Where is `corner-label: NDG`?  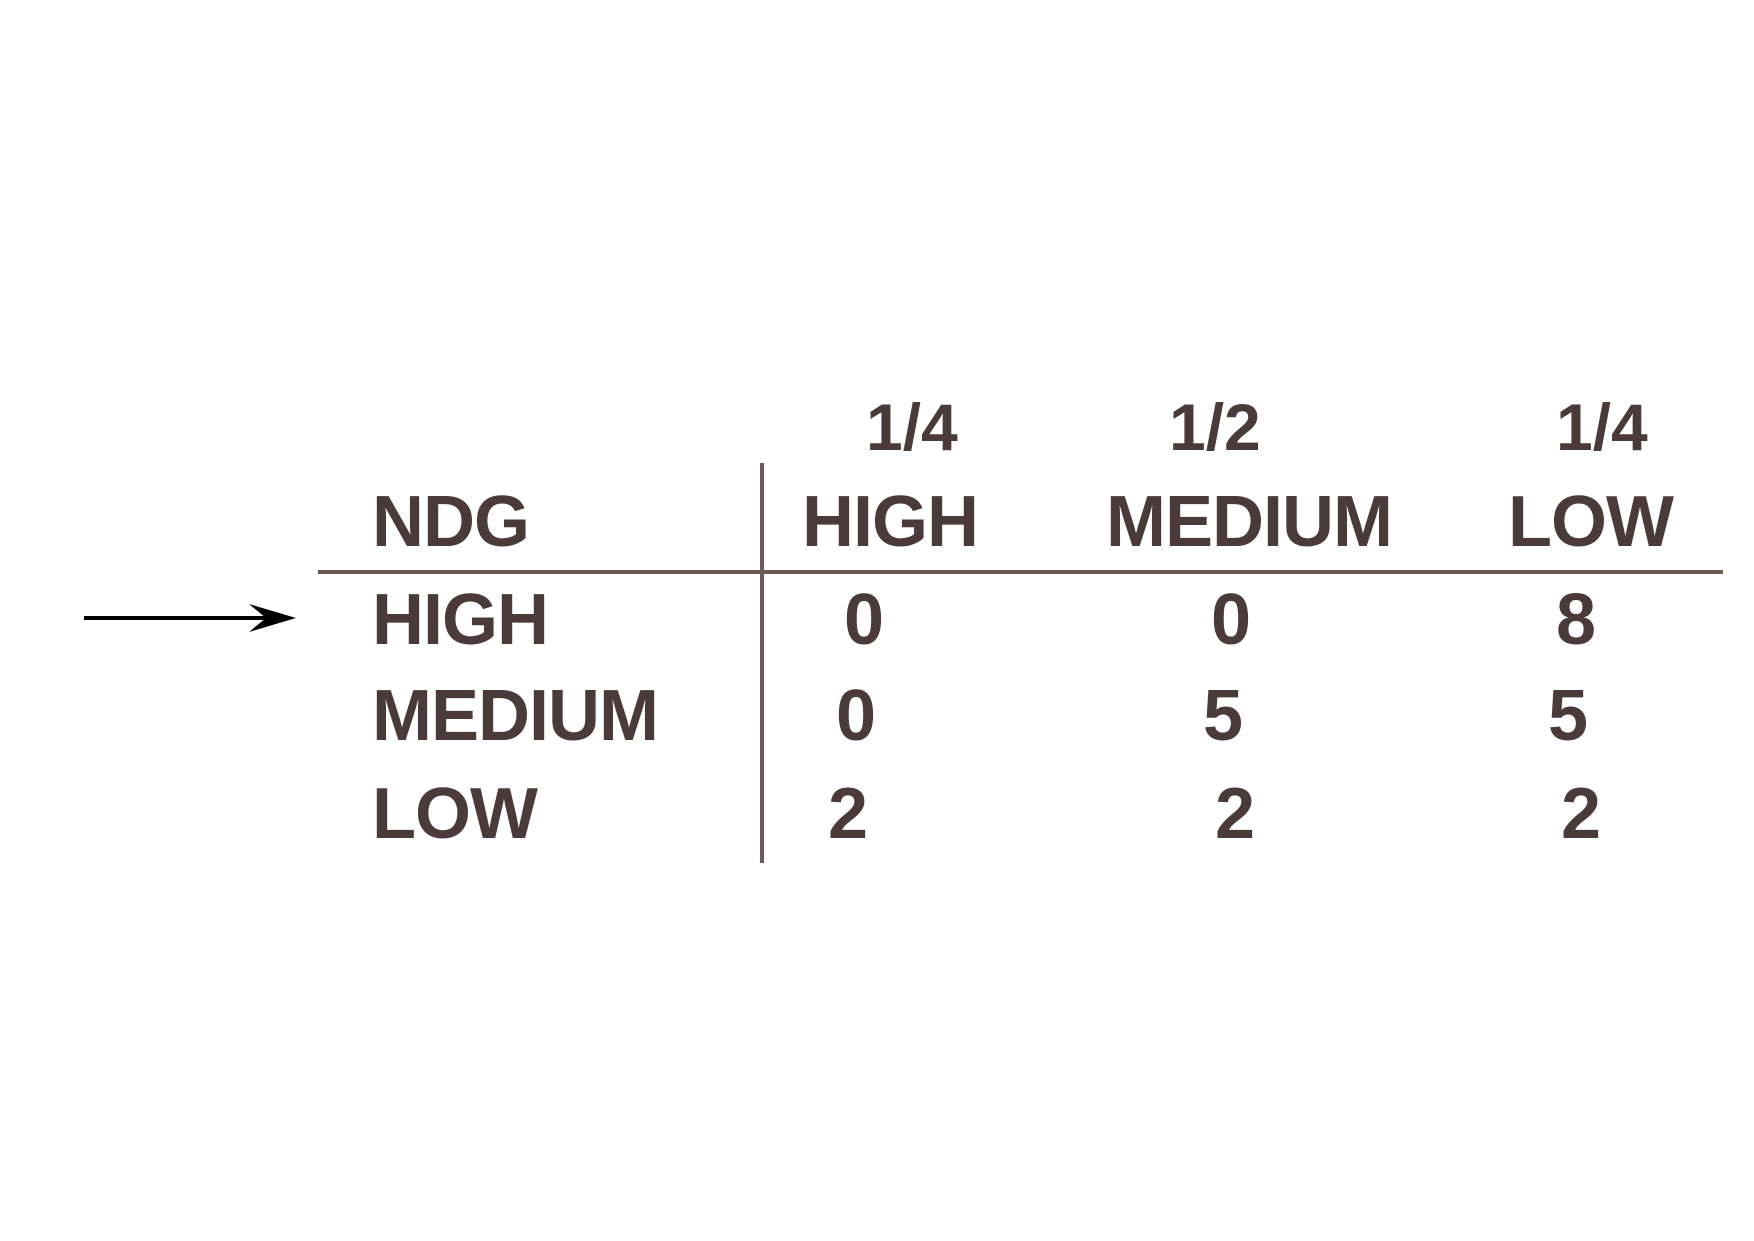 corner-label: NDG is located at coordinates (451, 522).